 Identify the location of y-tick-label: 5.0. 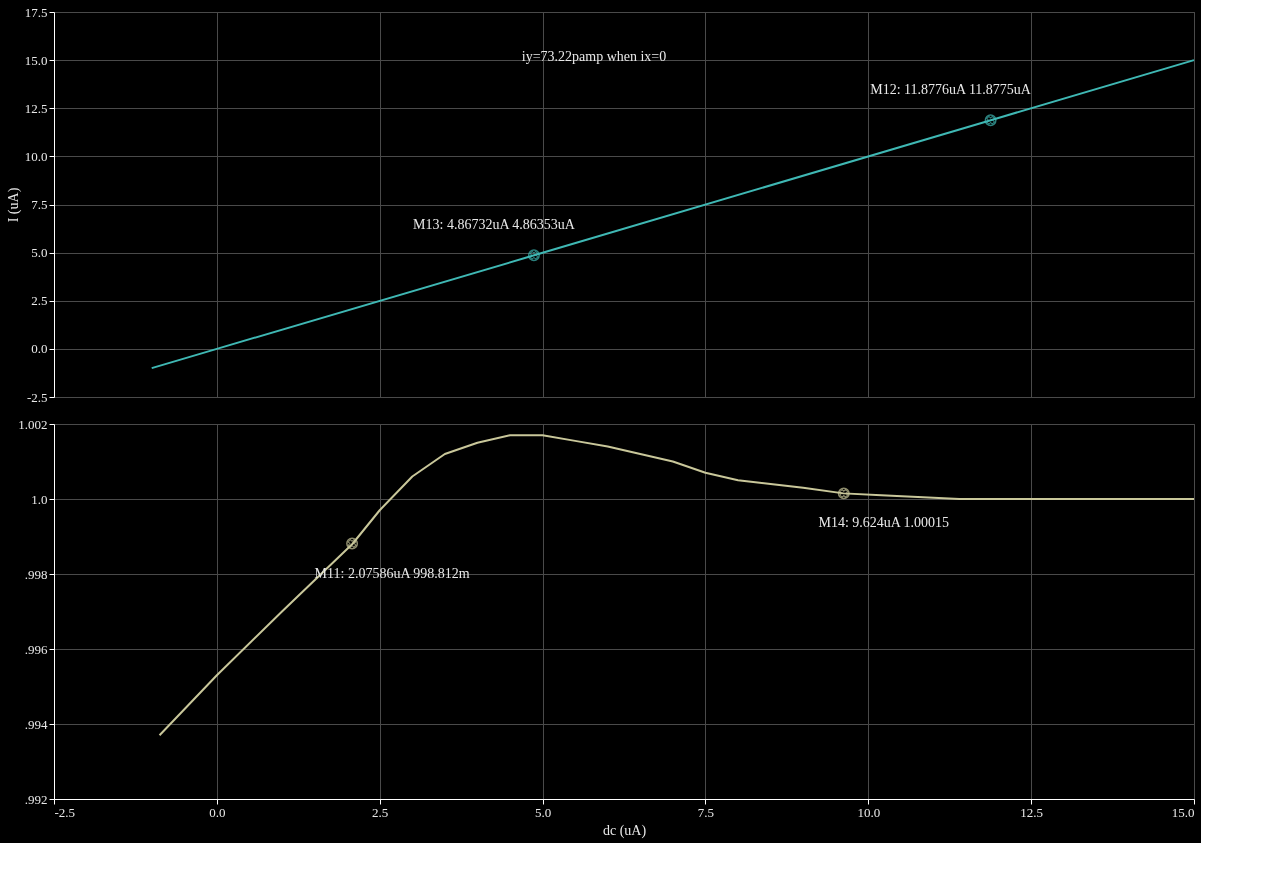
(39, 253).